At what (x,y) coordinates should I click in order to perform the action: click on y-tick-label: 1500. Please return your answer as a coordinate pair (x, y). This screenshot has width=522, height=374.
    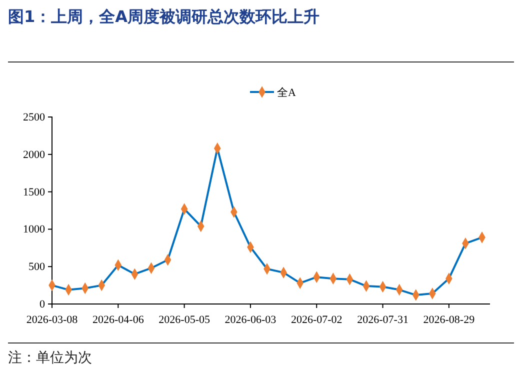
    Looking at the image, I should click on (34, 192).